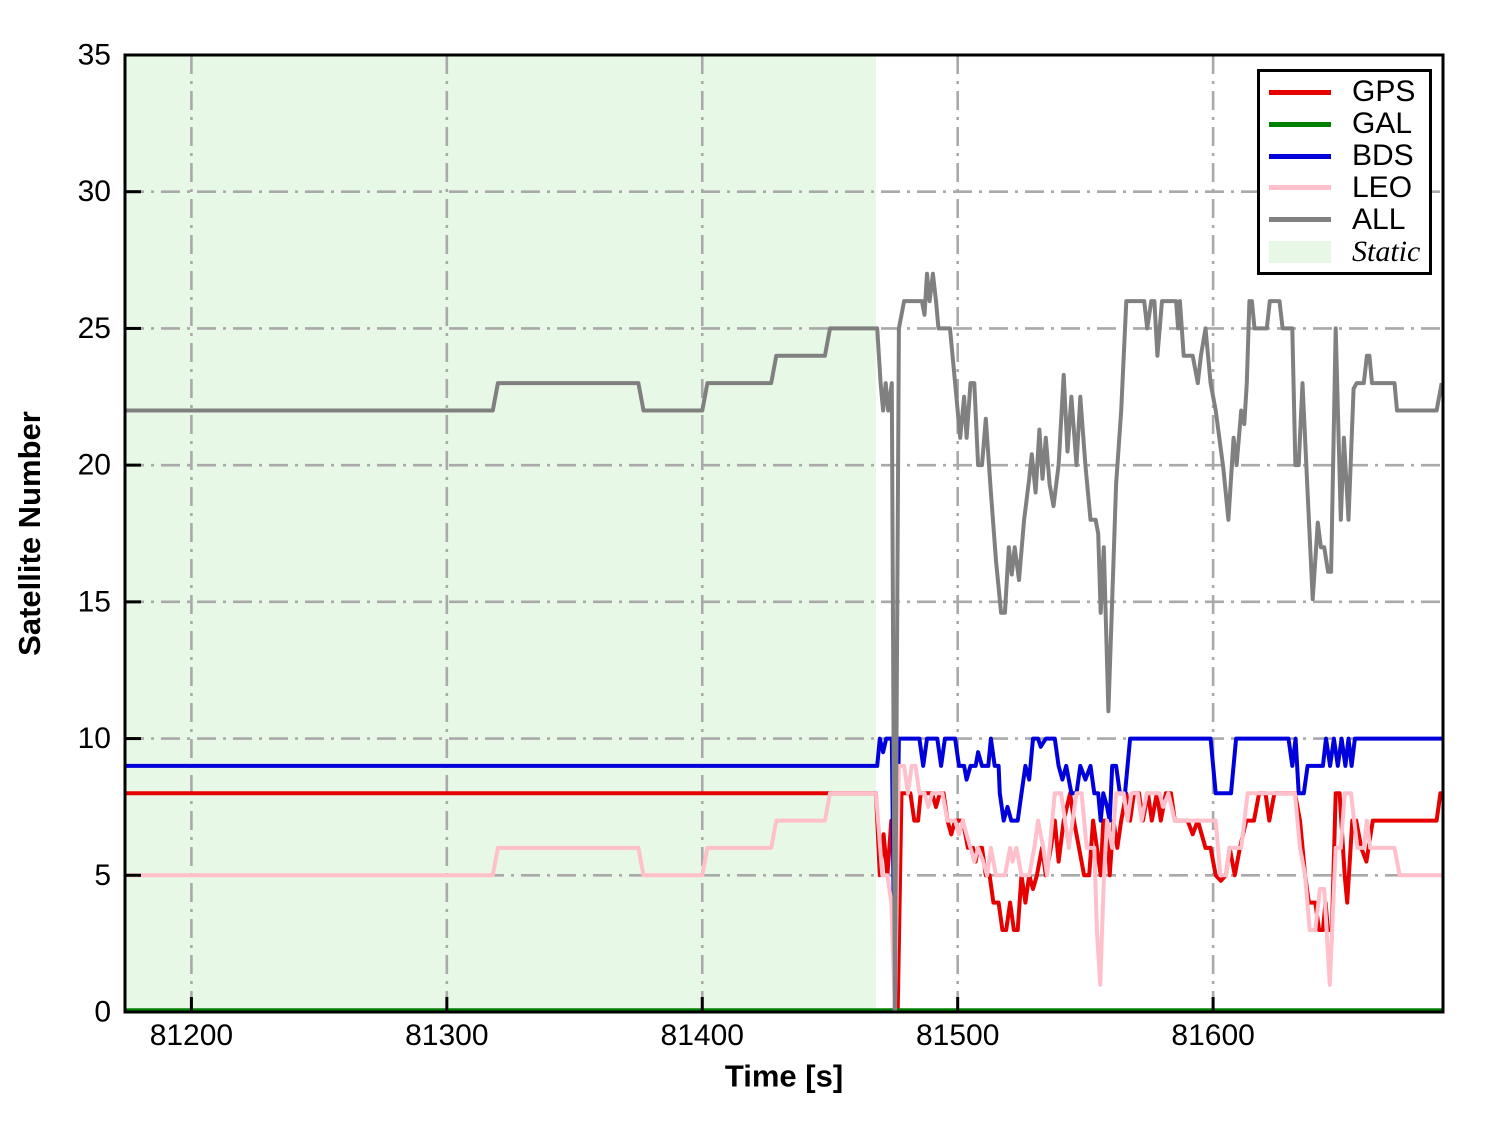 Image resolution: width=1488 pixels, height=1133 pixels. What do you see at coordinates (1379, 219) in the screenshot?
I see `legend-label-all: ALL` at bounding box center [1379, 219].